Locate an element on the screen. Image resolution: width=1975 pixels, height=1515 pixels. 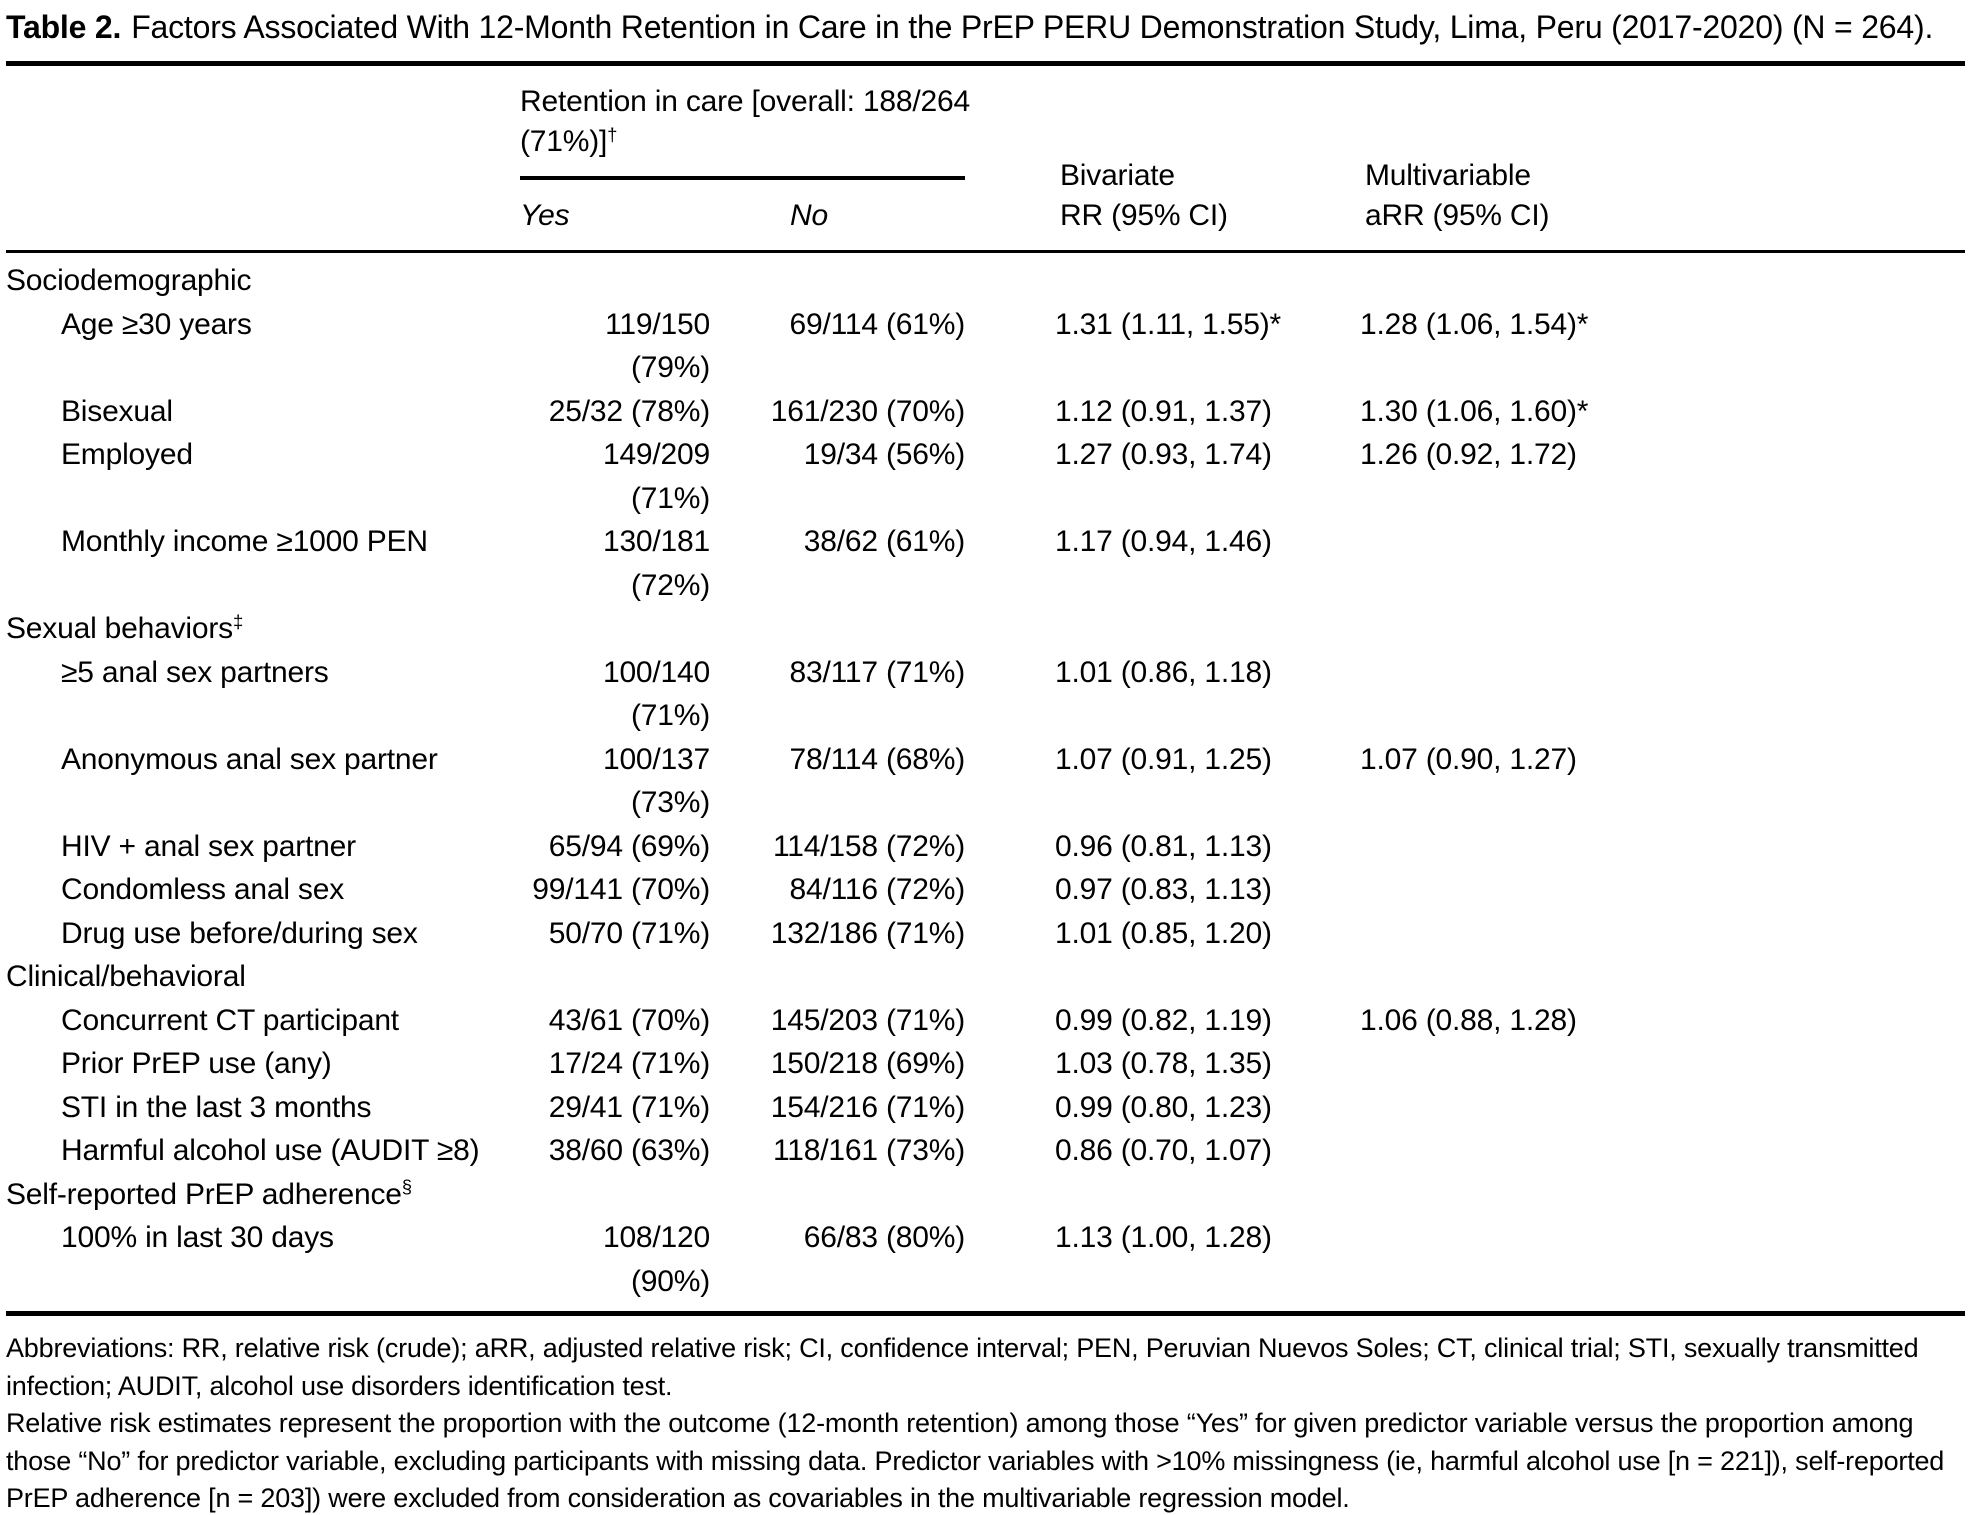
retention-yes-value: 65/94 (69%) is located at coordinates (629, 846).